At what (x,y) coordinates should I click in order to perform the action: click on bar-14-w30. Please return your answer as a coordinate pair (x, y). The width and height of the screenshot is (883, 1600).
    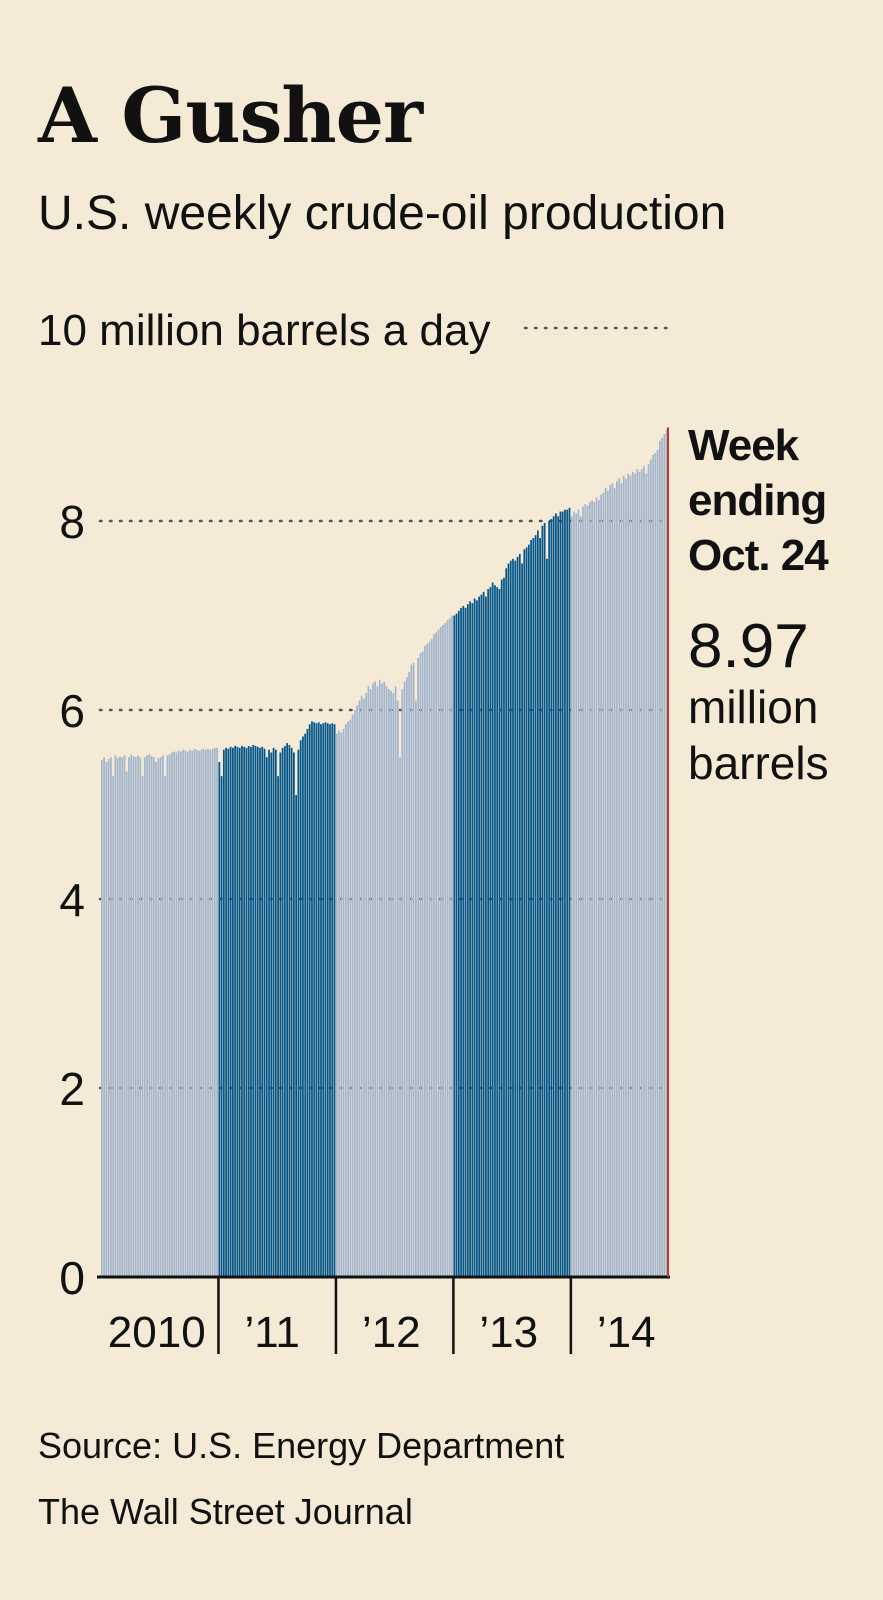
    Looking at the image, I should click on (637, 873).